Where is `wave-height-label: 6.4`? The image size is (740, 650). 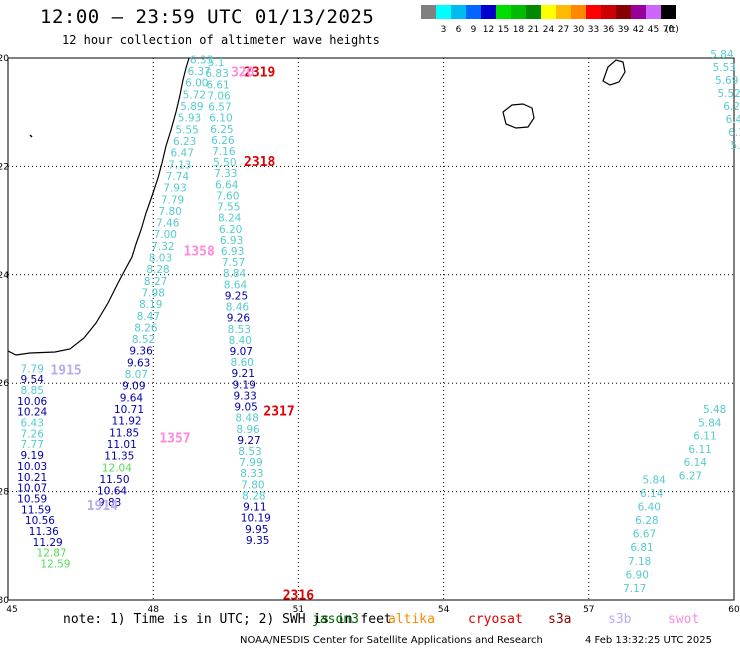
wave-height-label: 6.4 is located at coordinates (733, 120).